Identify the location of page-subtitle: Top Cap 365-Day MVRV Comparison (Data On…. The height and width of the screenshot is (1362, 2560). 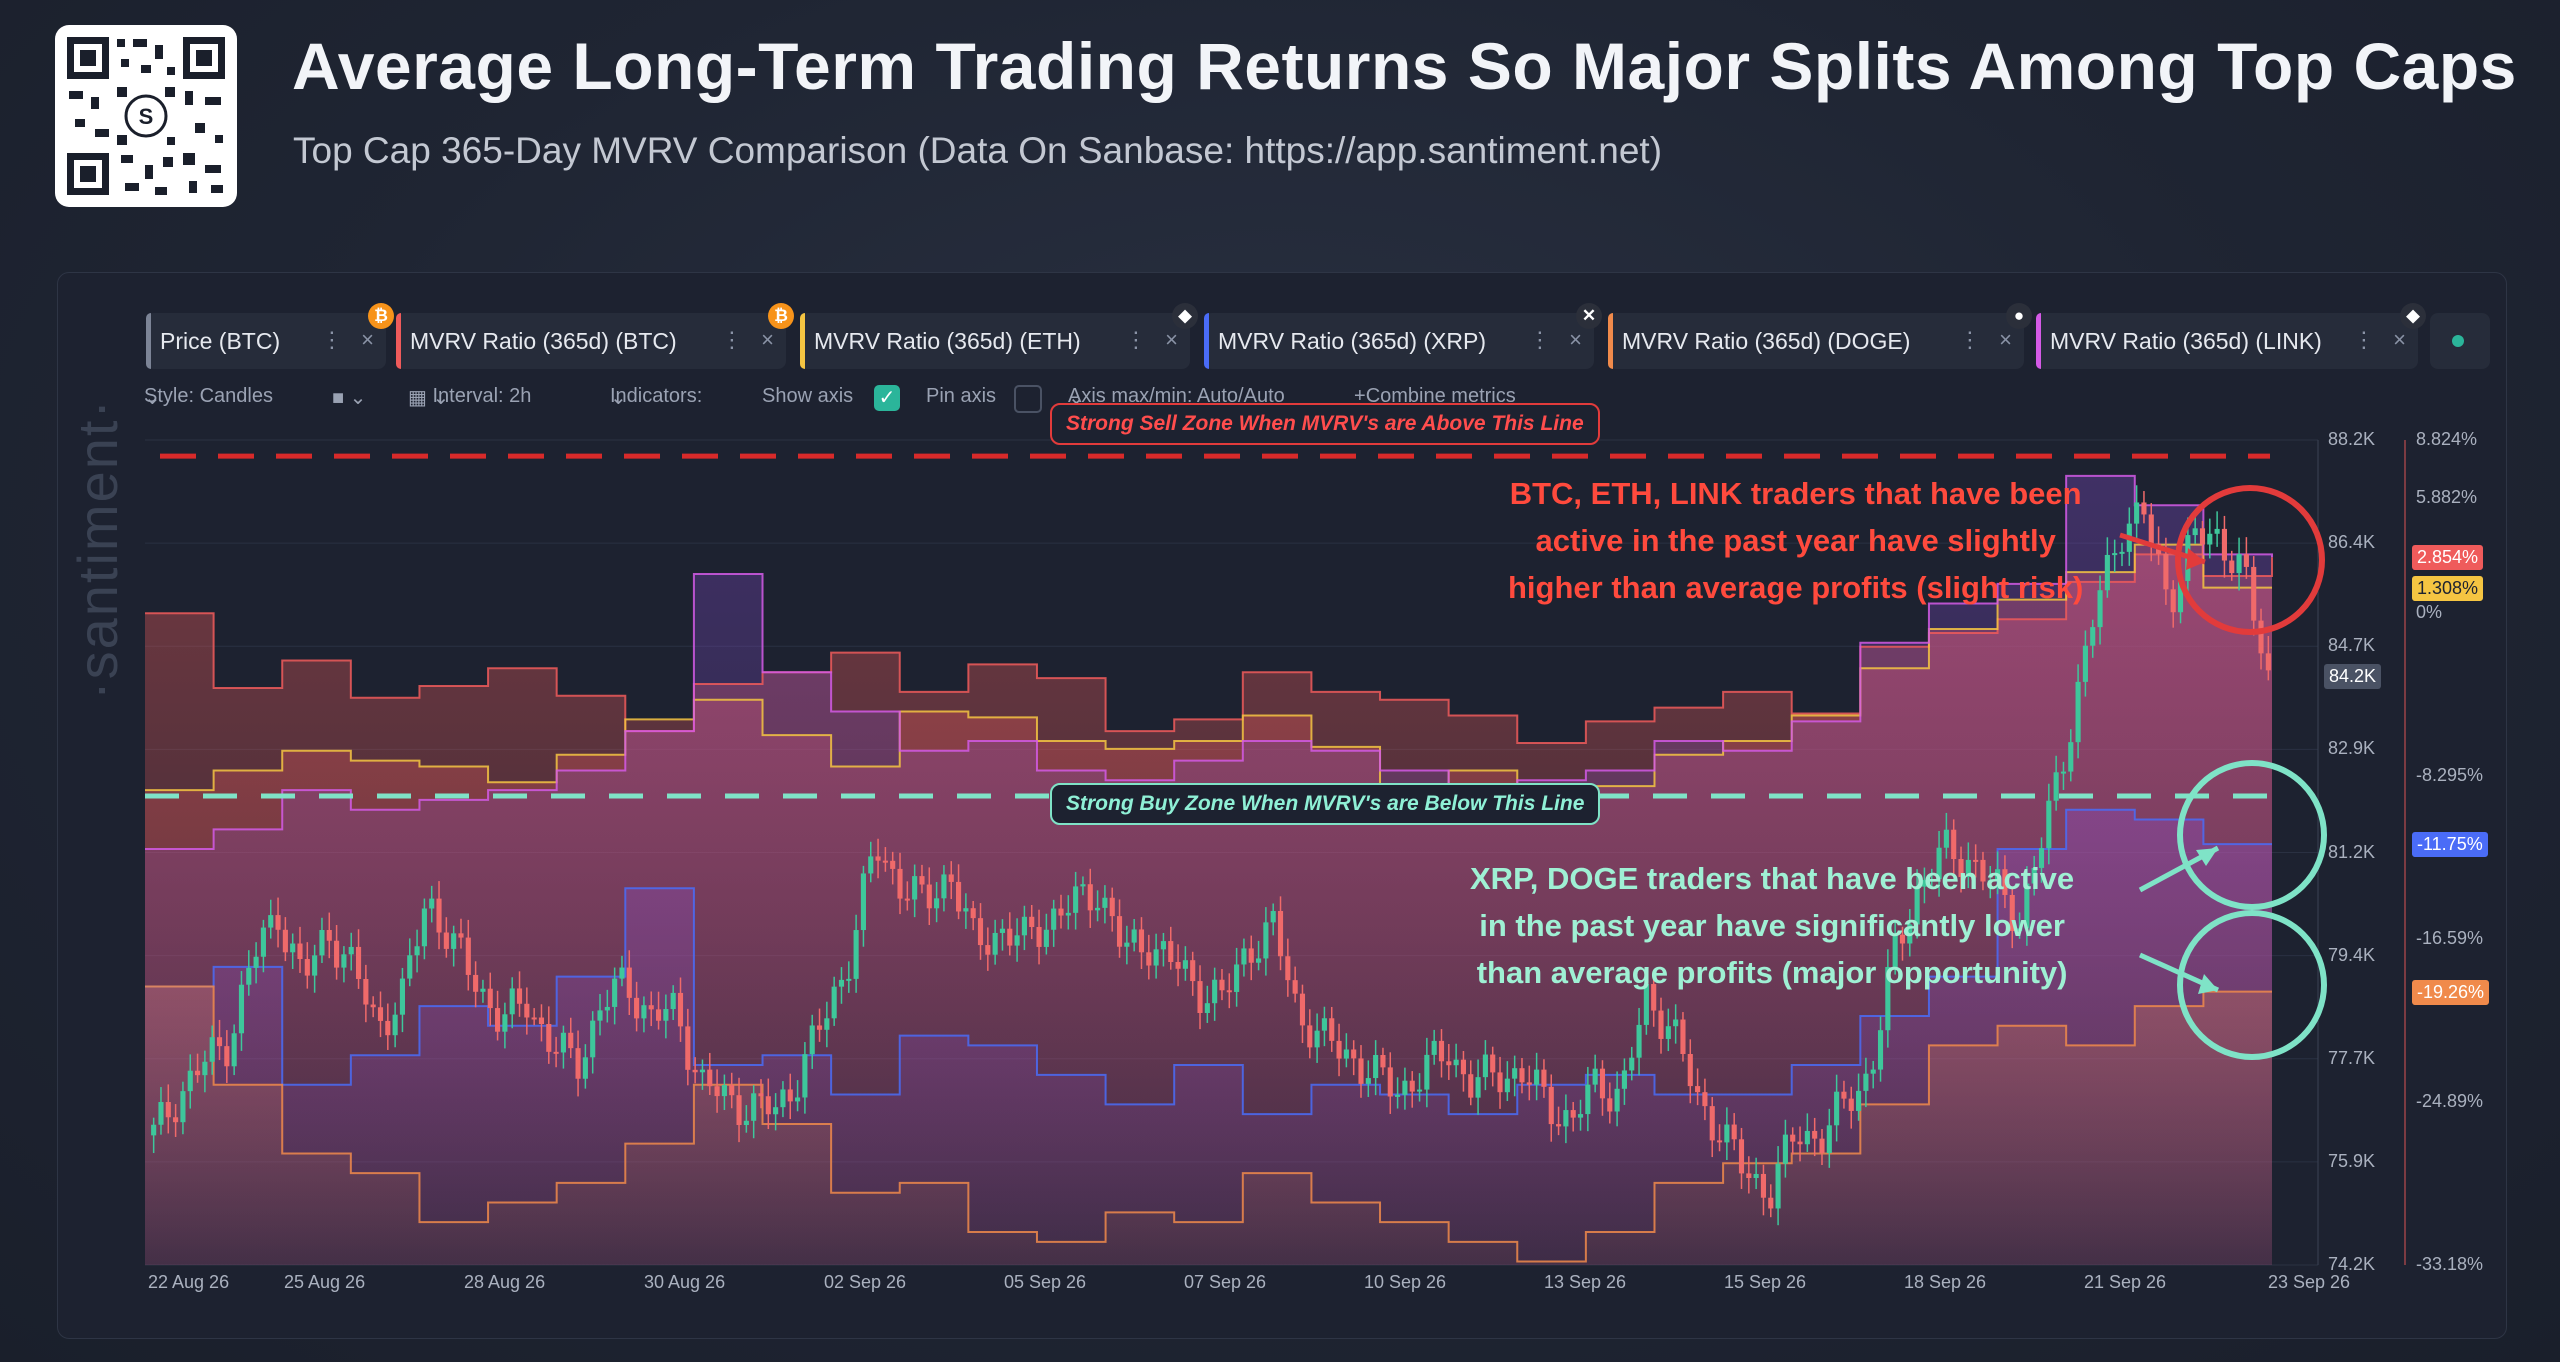
(978, 150).